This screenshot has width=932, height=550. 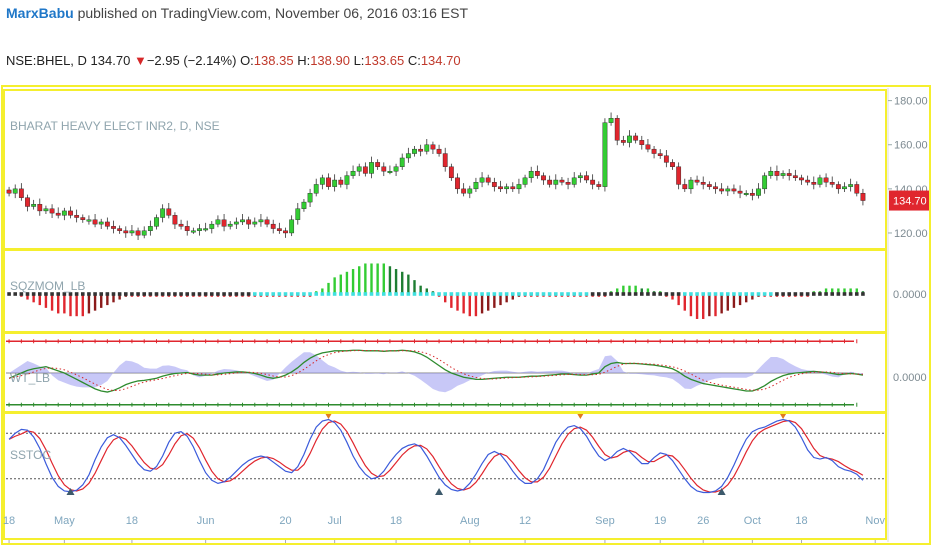 I want to click on x-tick-label-13: 18, so click(x=801, y=521).